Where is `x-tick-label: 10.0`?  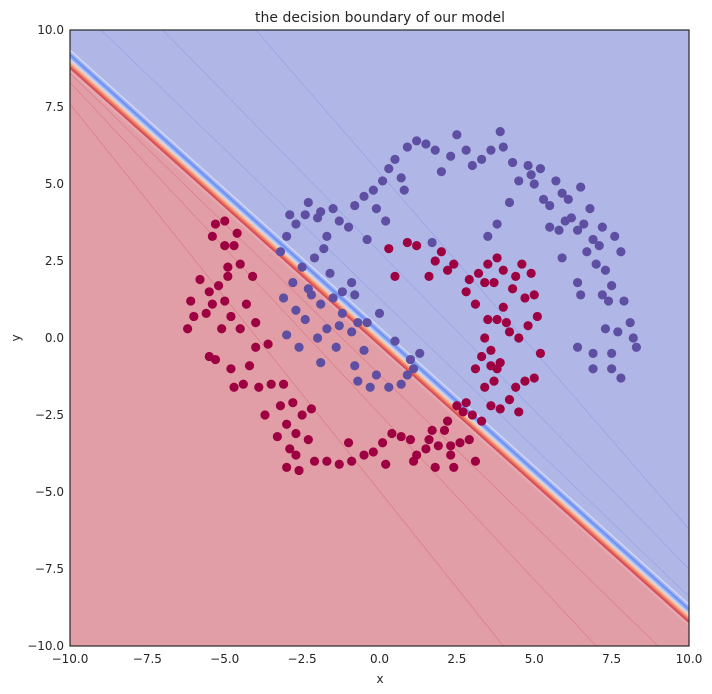
x-tick-label: 10.0 is located at coordinates (689, 659).